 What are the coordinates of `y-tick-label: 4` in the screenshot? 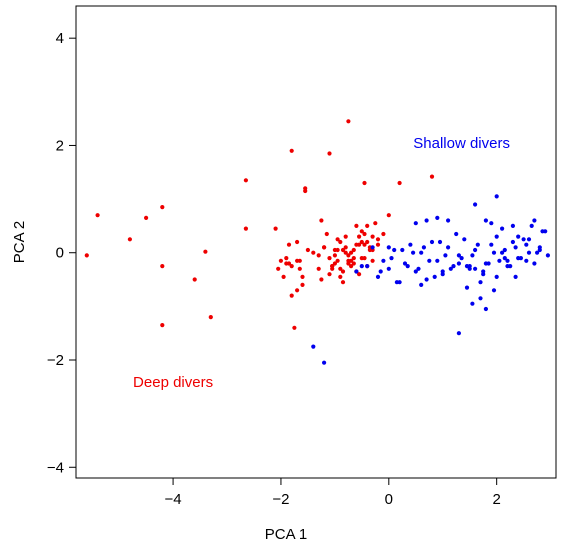 It's located at (60, 38).